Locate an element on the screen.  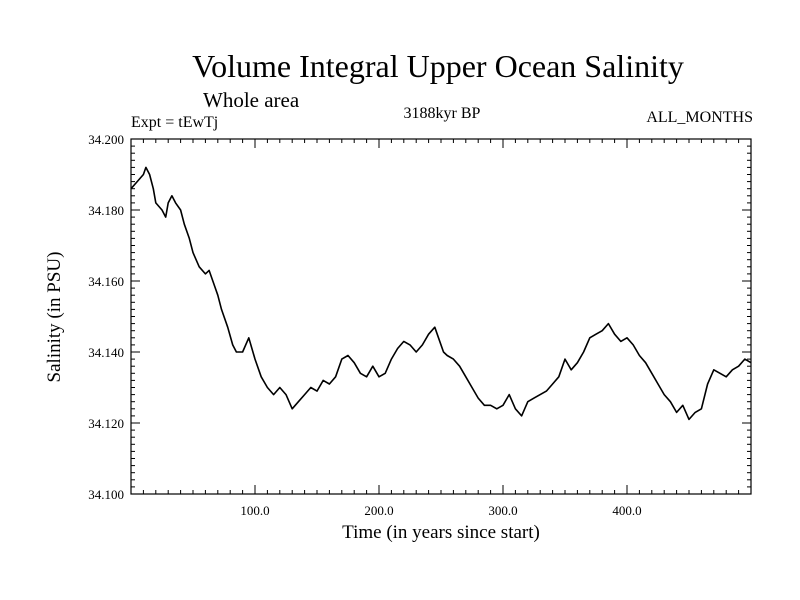
y-tick-label: 34.100 is located at coordinates (106, 494).